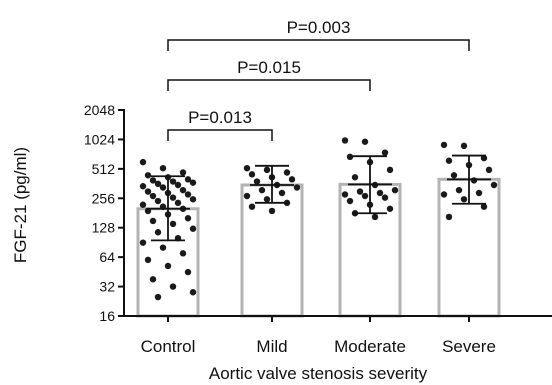  Describe the element at coordinates (107, 316) in the screenshot. I see `y-tick-label: 16` at that location.